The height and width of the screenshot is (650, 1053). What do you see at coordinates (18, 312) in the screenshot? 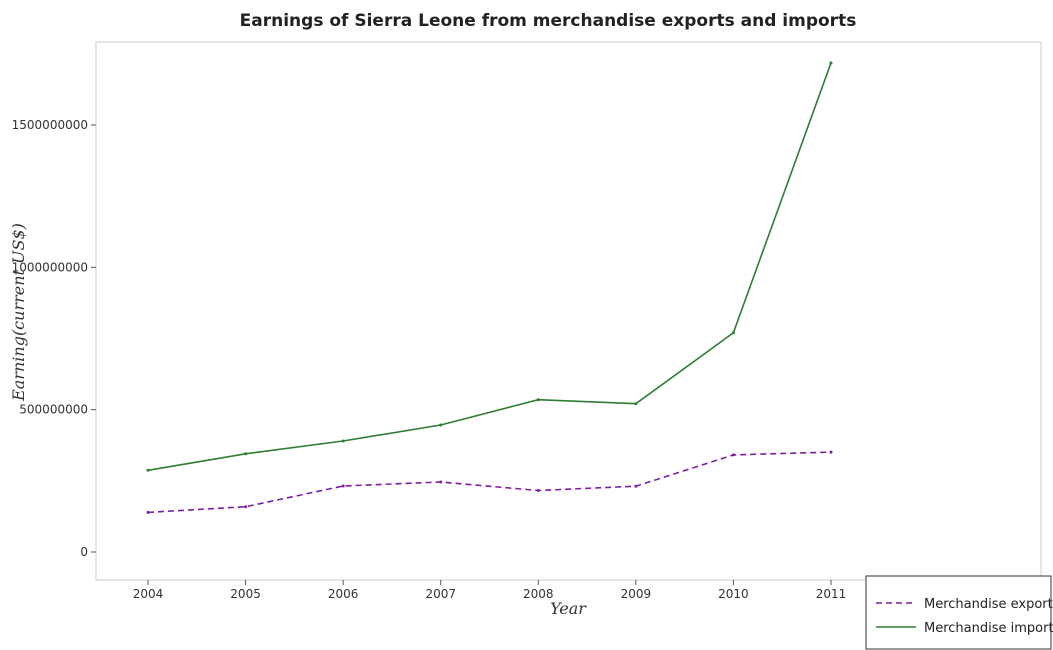
I see `y-axis-label: Earning(current US$)` at bounding box center [18, 312].